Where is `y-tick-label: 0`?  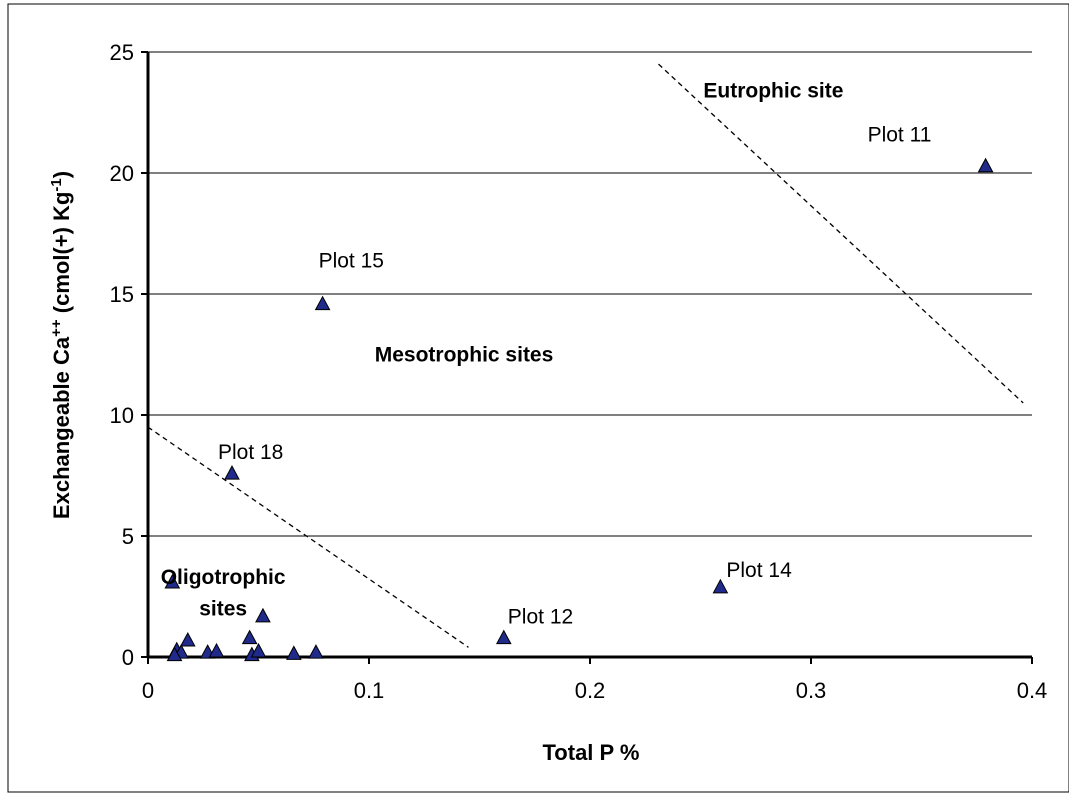 y-tick-label: 0 is located at coordinates (128, 657).